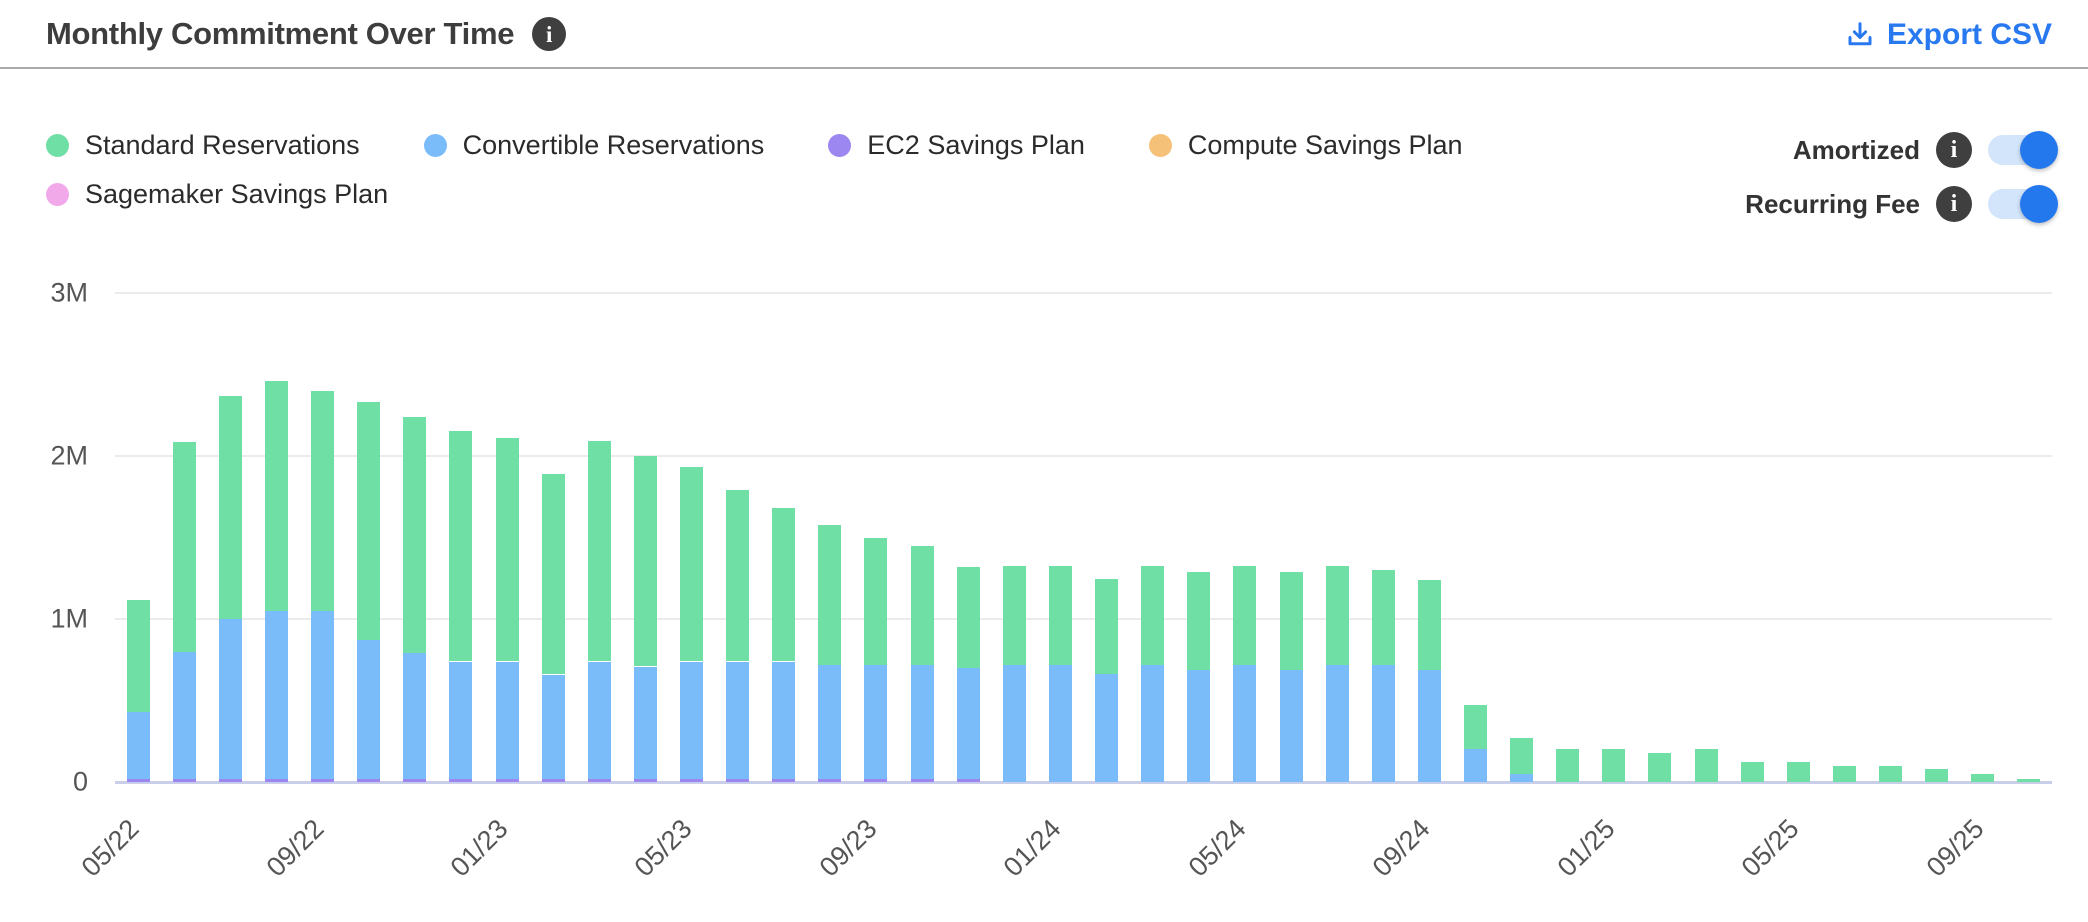  Describe the element at coordinates (1305, 145) in the screenshot. I see `legend-item: Compute Savings Plan` at that location.